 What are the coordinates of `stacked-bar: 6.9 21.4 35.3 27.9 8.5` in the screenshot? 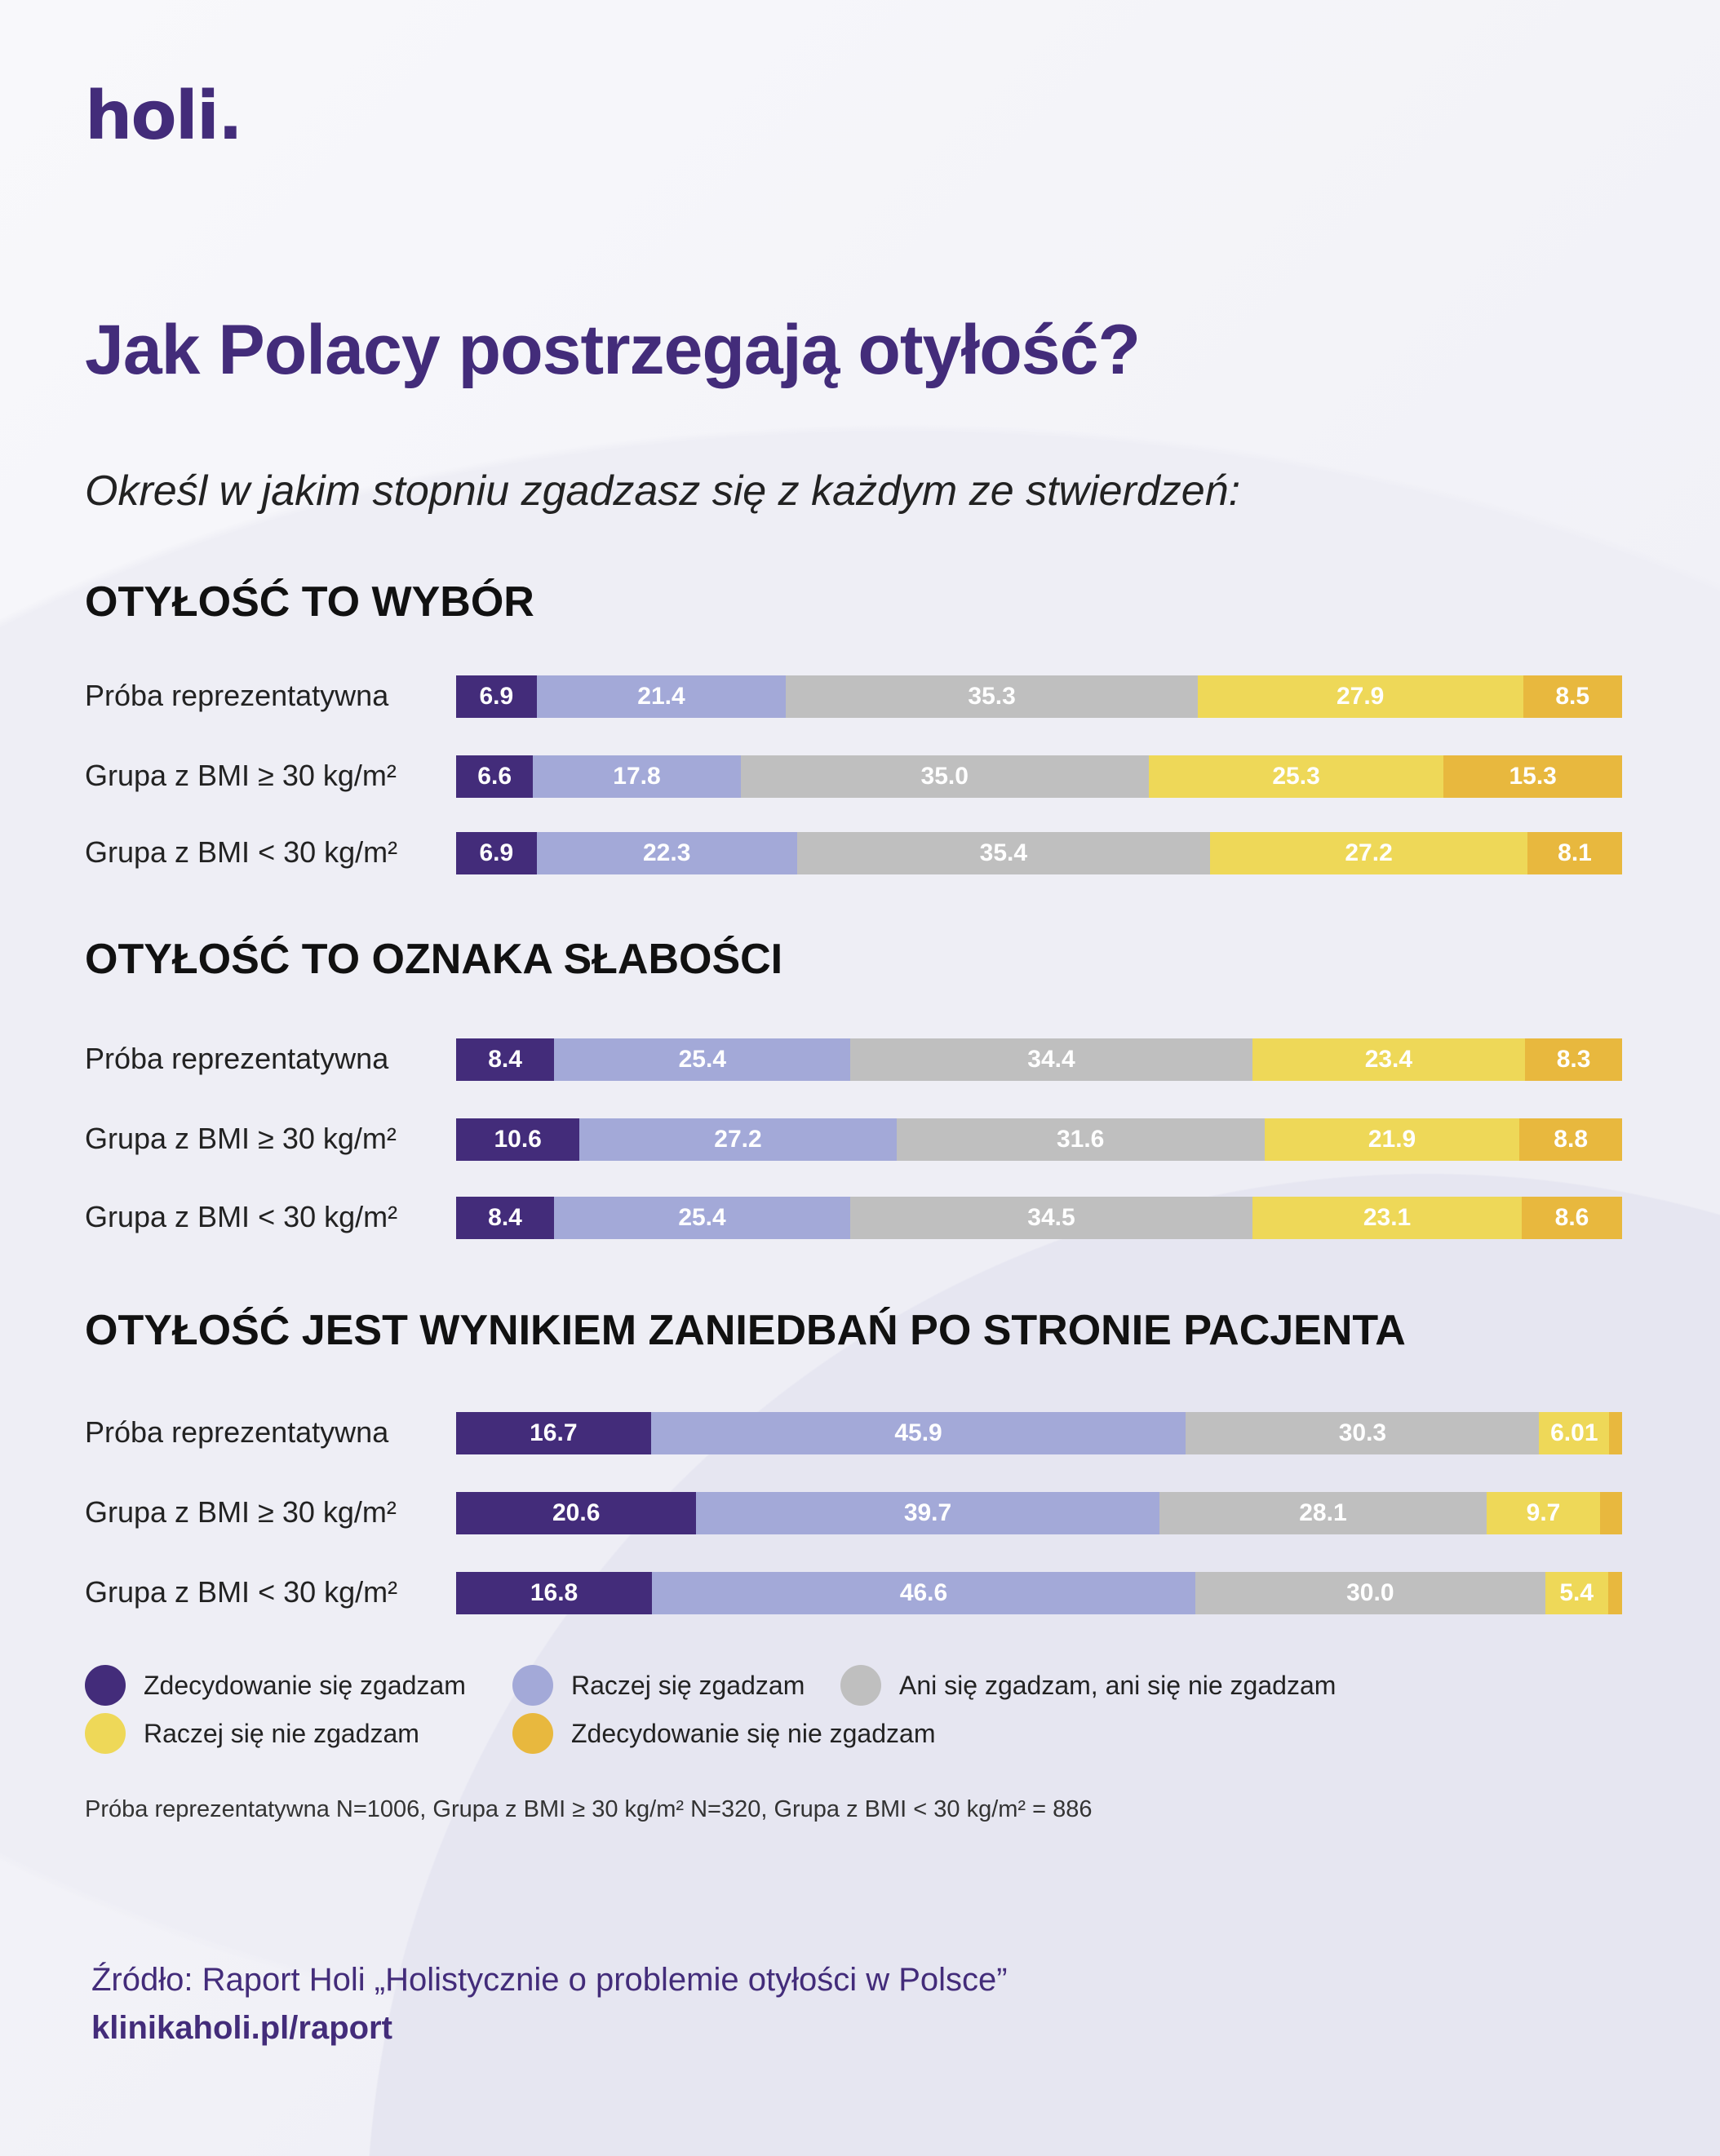 It's located at (1039, 696).